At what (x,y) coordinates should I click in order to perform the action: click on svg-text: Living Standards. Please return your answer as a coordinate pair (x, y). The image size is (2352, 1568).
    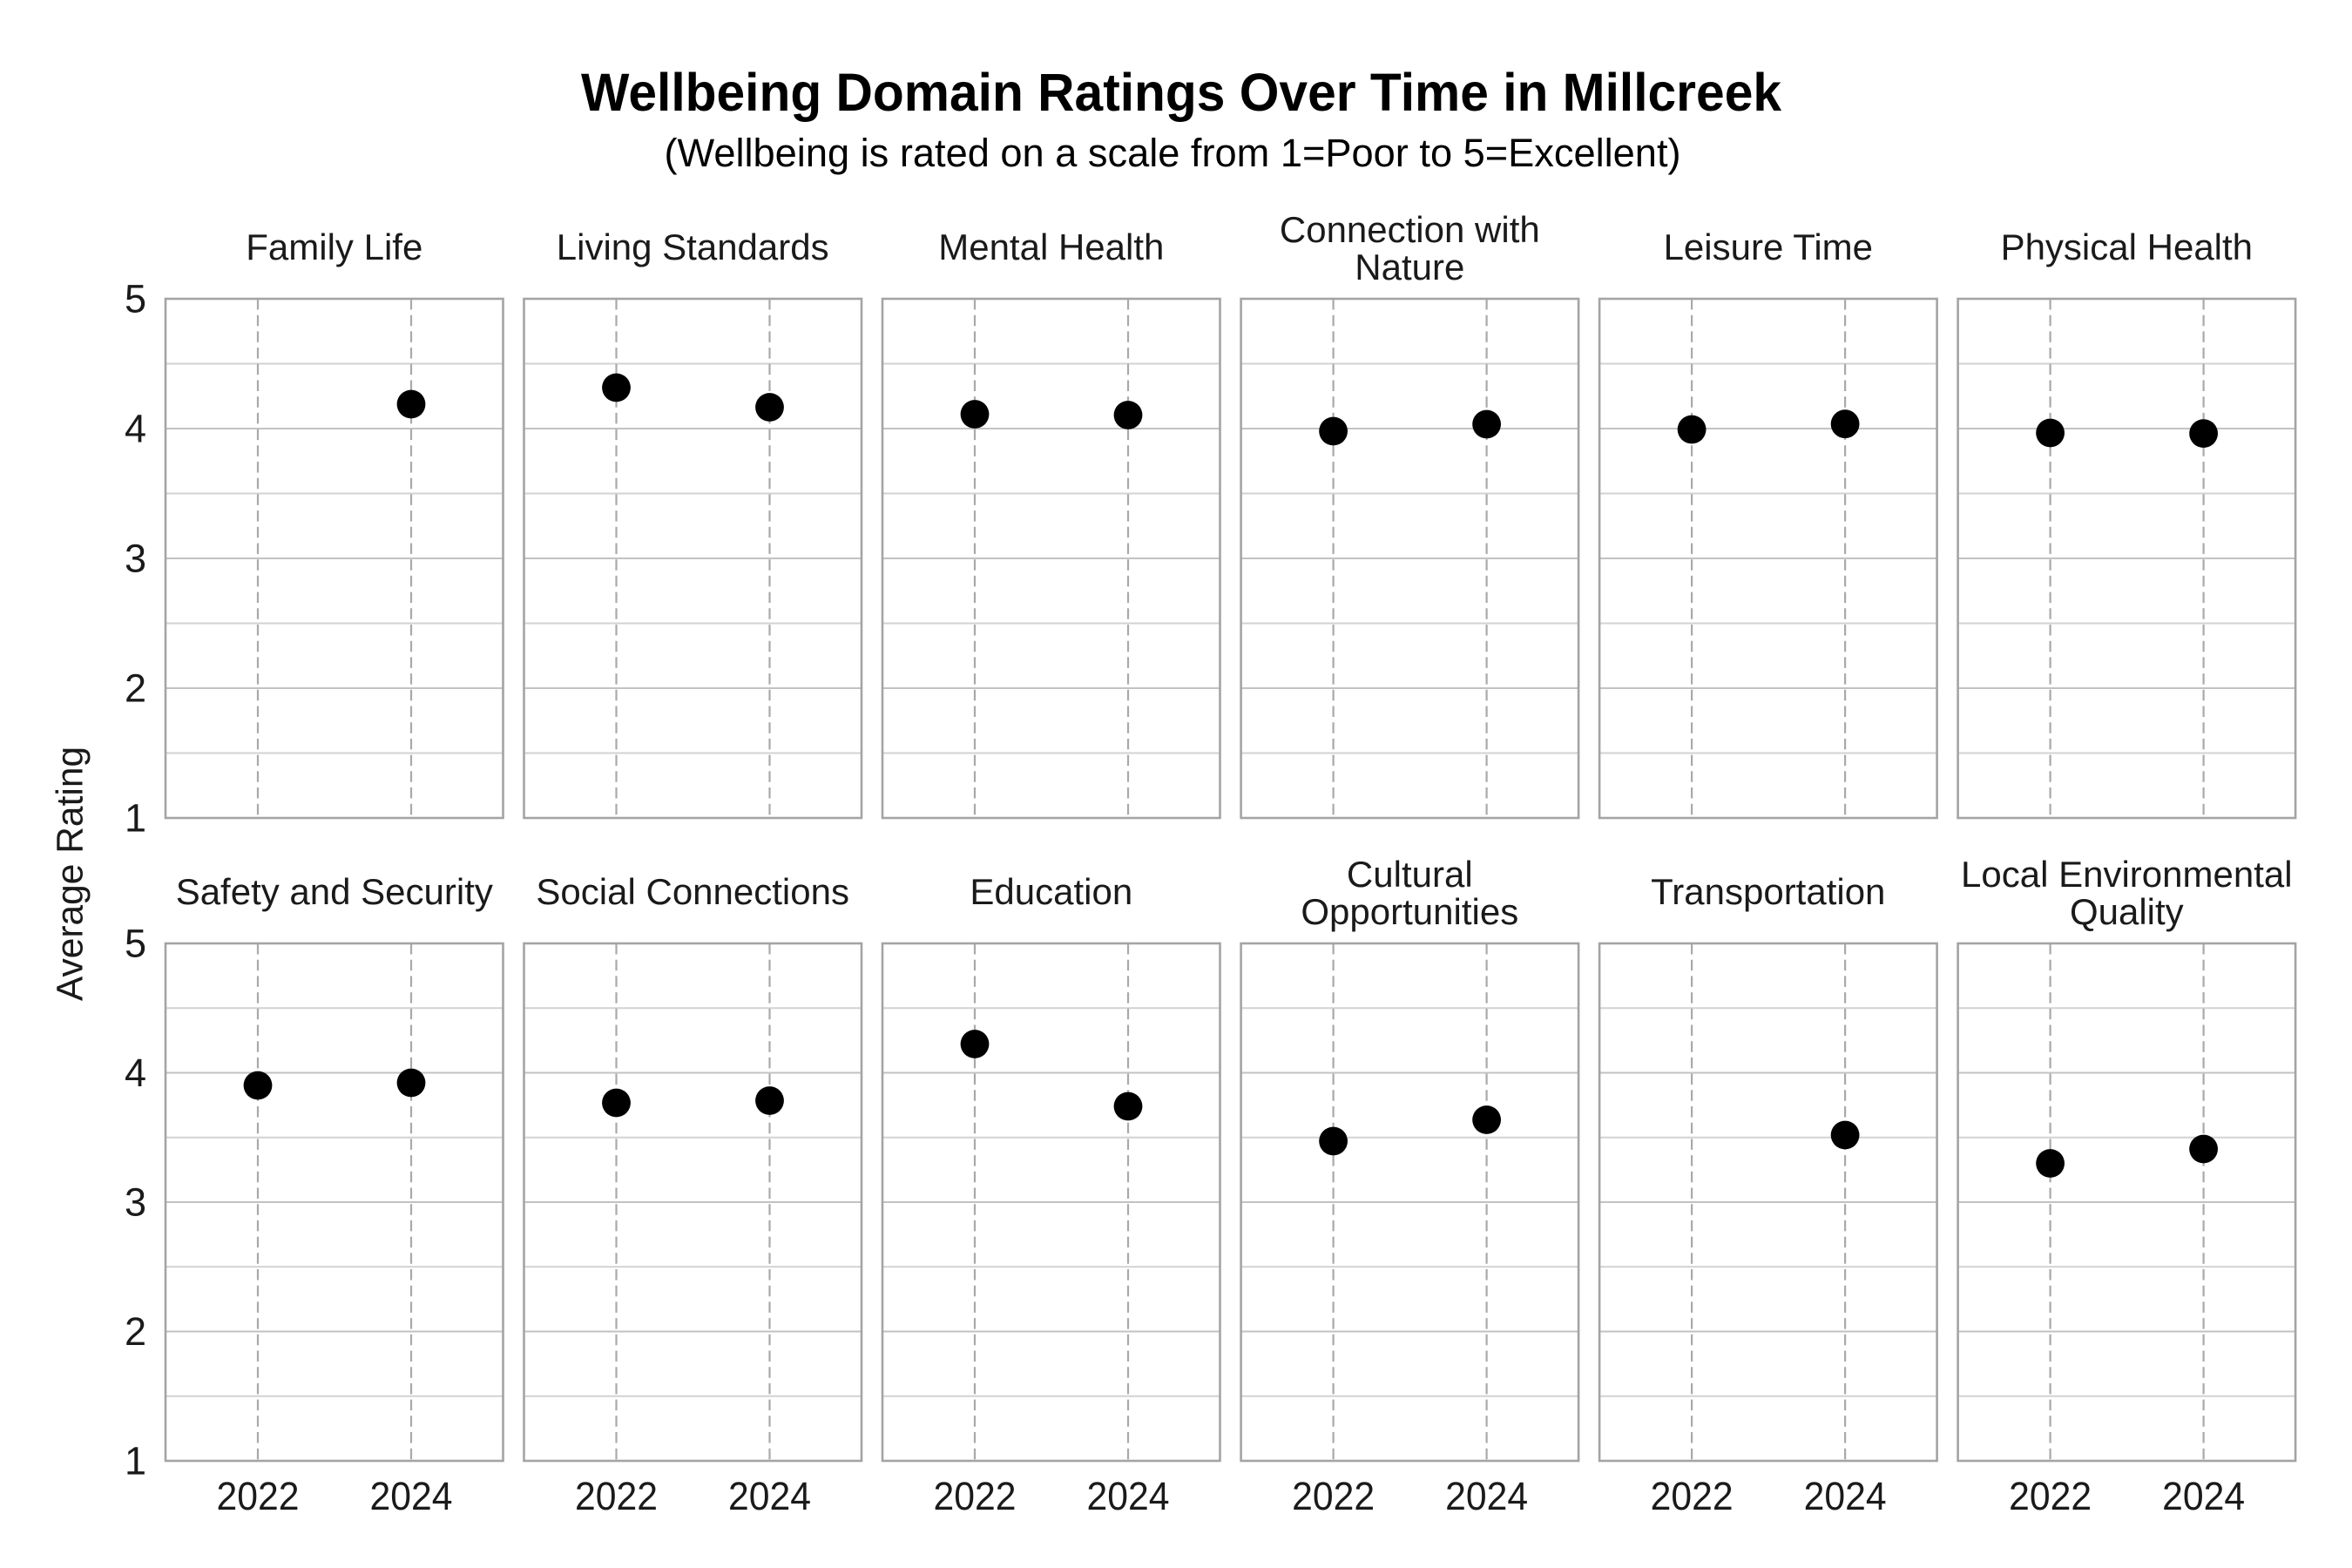
    Looking at the image, I should click on (693, 247).